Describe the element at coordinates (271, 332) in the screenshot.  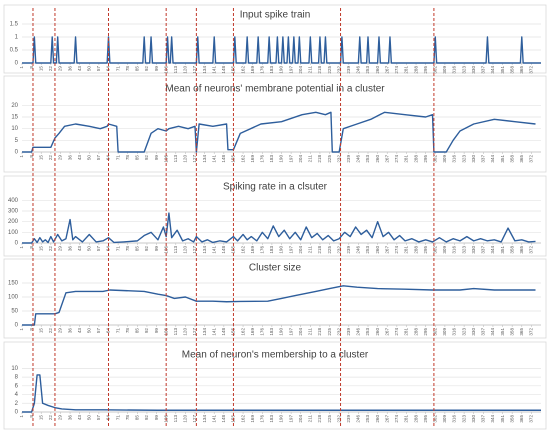
I see `x-tick-label: 183` at that location.